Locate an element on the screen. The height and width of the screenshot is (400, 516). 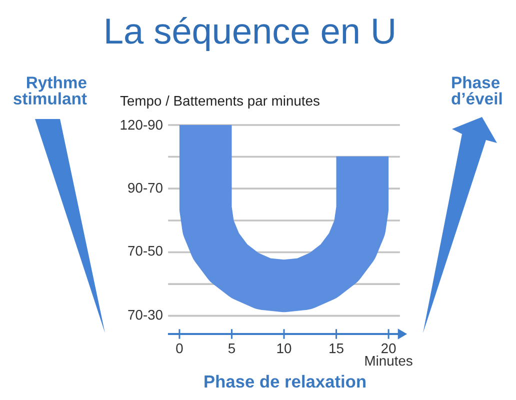
x-tick-label: 15 is located at coordinates (337, 349).